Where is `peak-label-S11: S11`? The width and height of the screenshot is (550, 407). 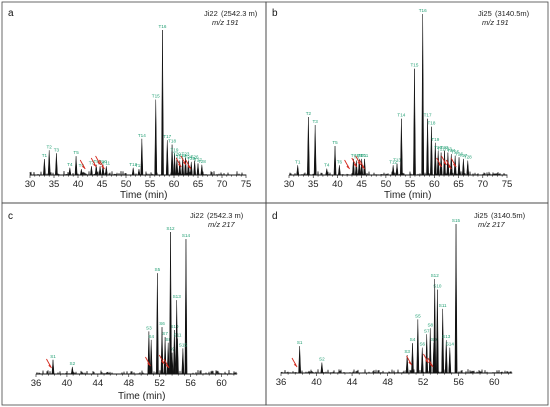 peak-label-S11: S11 is located at coordinates (178, 335).